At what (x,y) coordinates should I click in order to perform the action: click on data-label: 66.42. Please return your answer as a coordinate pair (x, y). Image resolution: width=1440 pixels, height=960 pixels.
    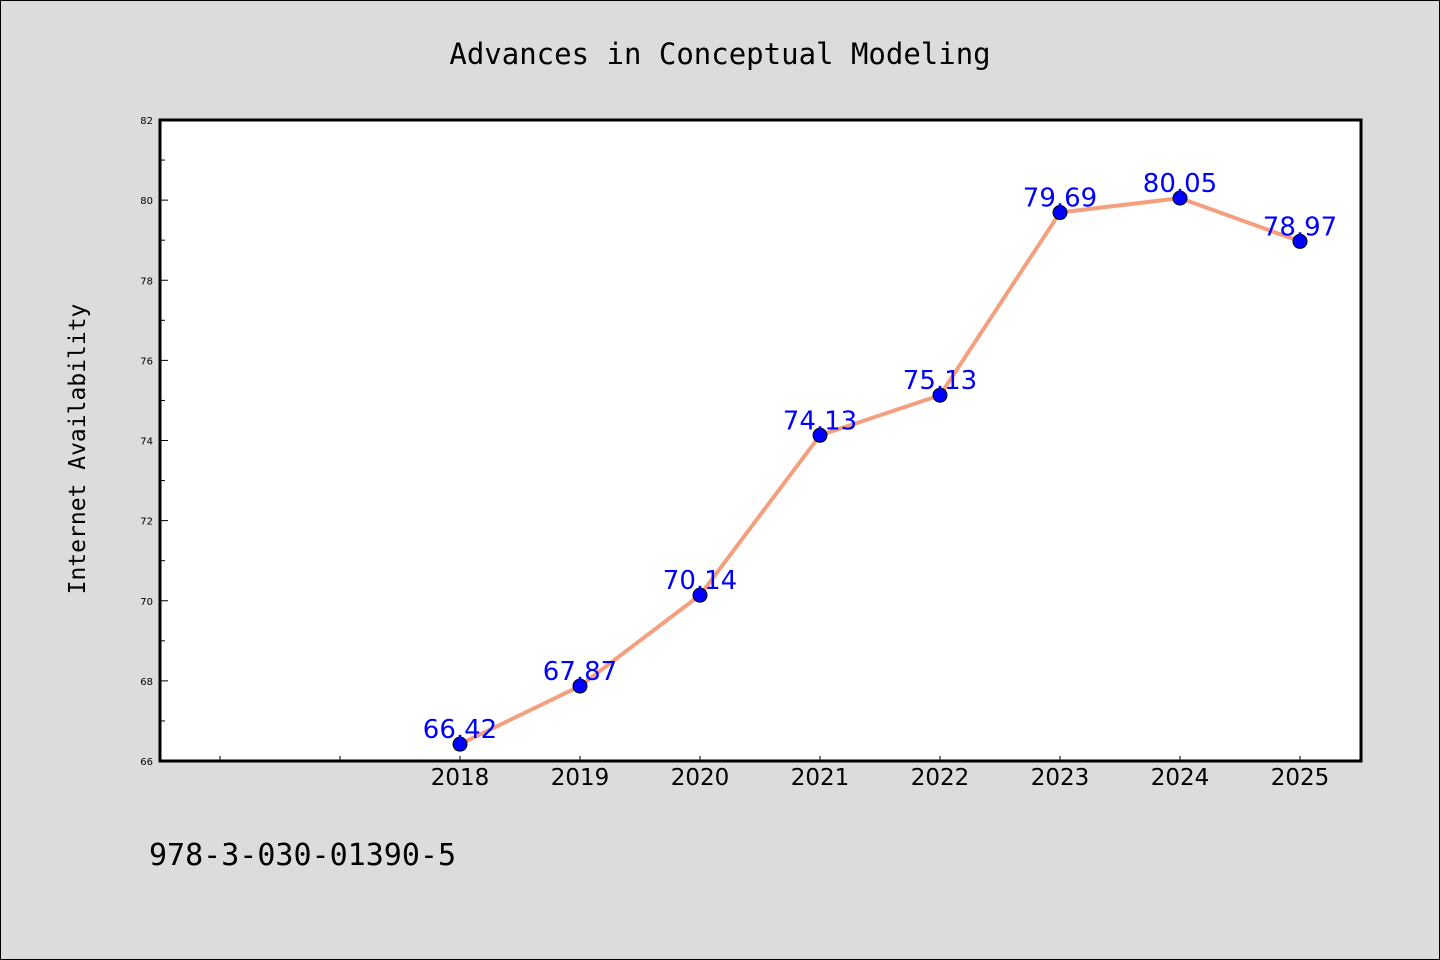
    Looking at the image, I should click on (460, 730).